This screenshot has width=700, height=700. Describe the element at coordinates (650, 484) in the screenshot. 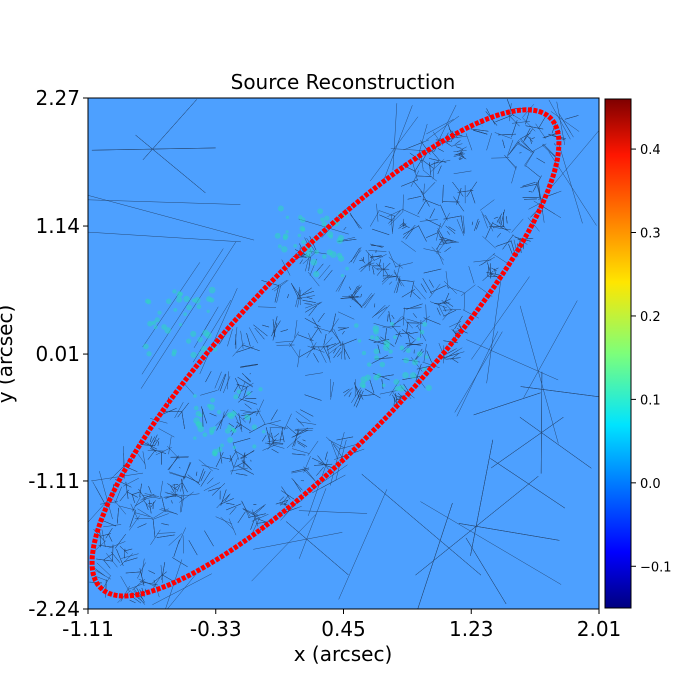

I see `colorbar-tick-label: 0.0` at that location.